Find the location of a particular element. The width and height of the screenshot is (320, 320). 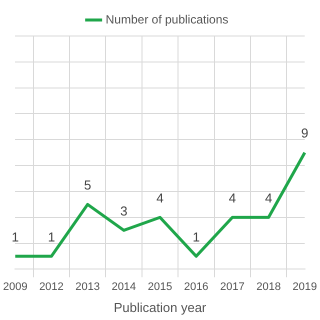

data-label: 9 is located at coordinates (304, 133).